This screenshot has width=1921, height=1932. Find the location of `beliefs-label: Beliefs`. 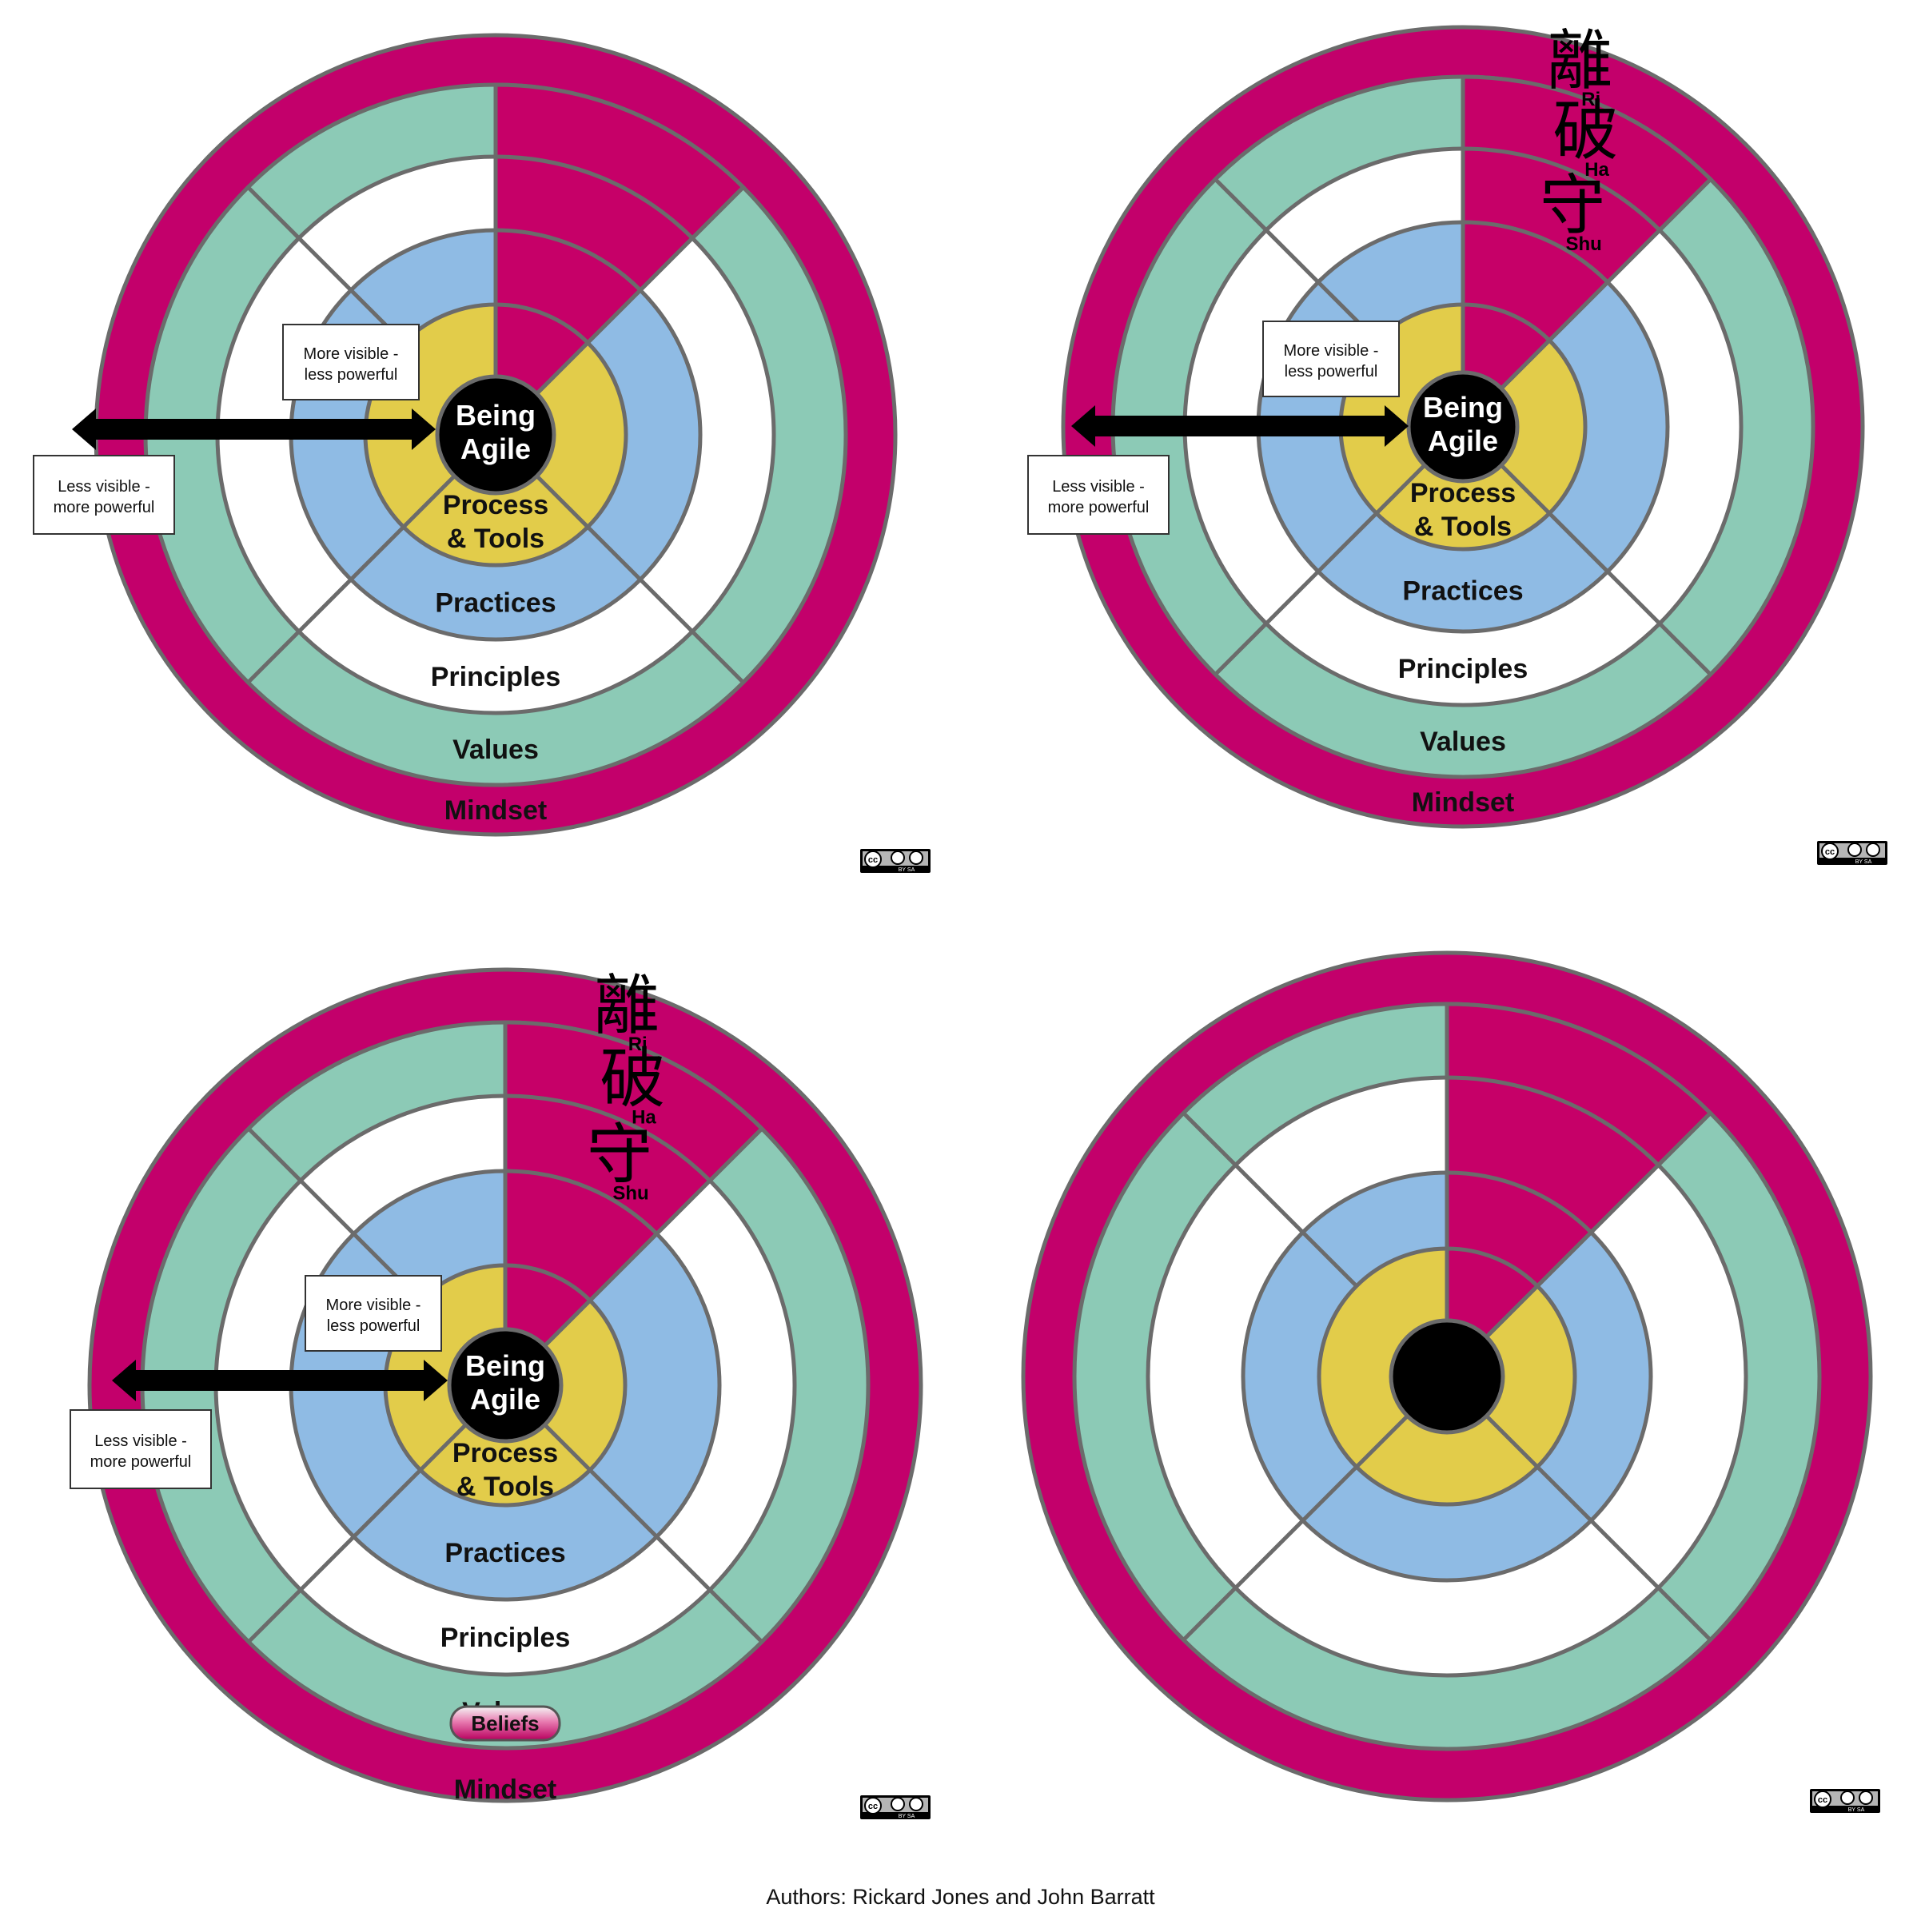

beliefs-label: Beliefs is located at coordinates (505, 1723).